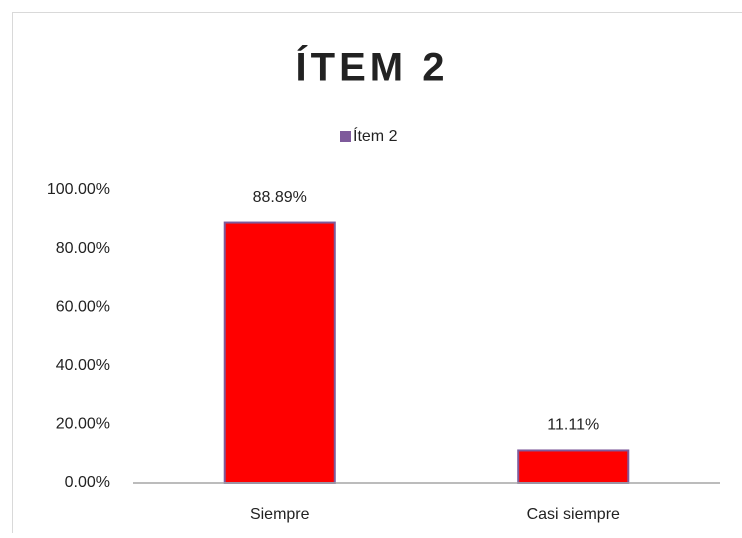 The width and height of the screenshot is (742, 538). What do you see at coordinates (83, 424) in the screenshot?
I see `y-tick-label: 20.00%` at bounding box center [83, 424].